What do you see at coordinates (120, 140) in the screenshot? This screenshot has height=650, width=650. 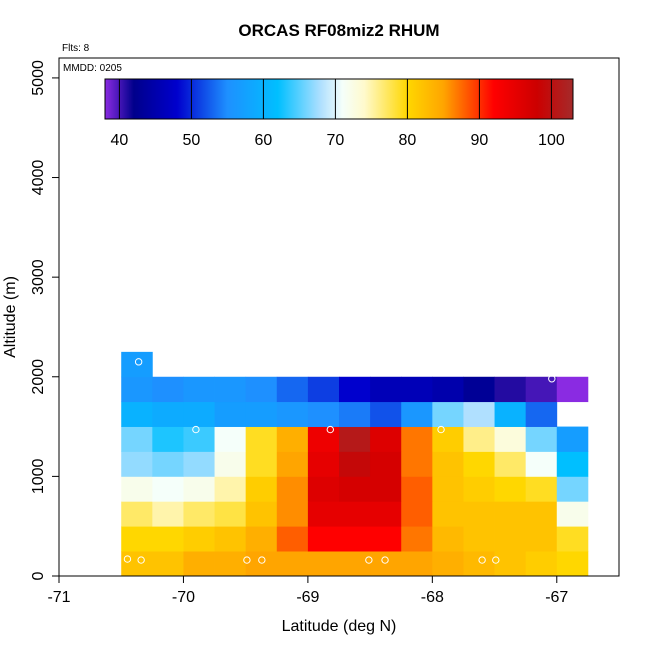 I see `colorbar-tick-label: 40` at bounding box center [120, 140].